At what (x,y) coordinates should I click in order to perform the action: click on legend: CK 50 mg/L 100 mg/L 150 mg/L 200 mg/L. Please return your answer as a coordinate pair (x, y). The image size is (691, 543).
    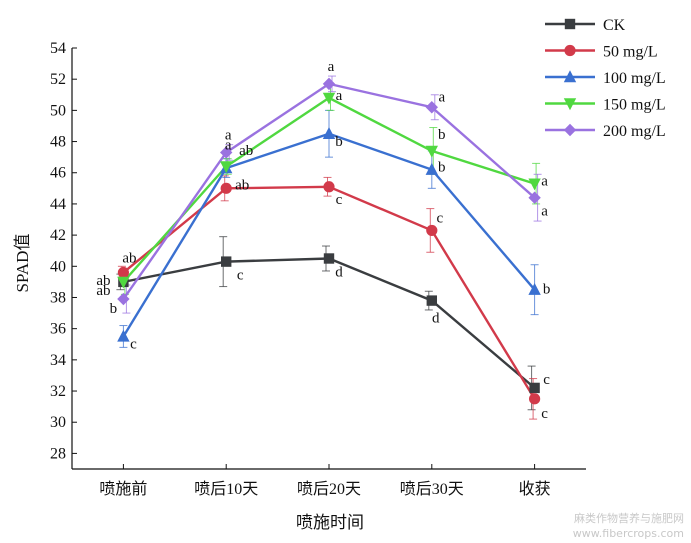
    Looking at the image, I should click on (605, 78).